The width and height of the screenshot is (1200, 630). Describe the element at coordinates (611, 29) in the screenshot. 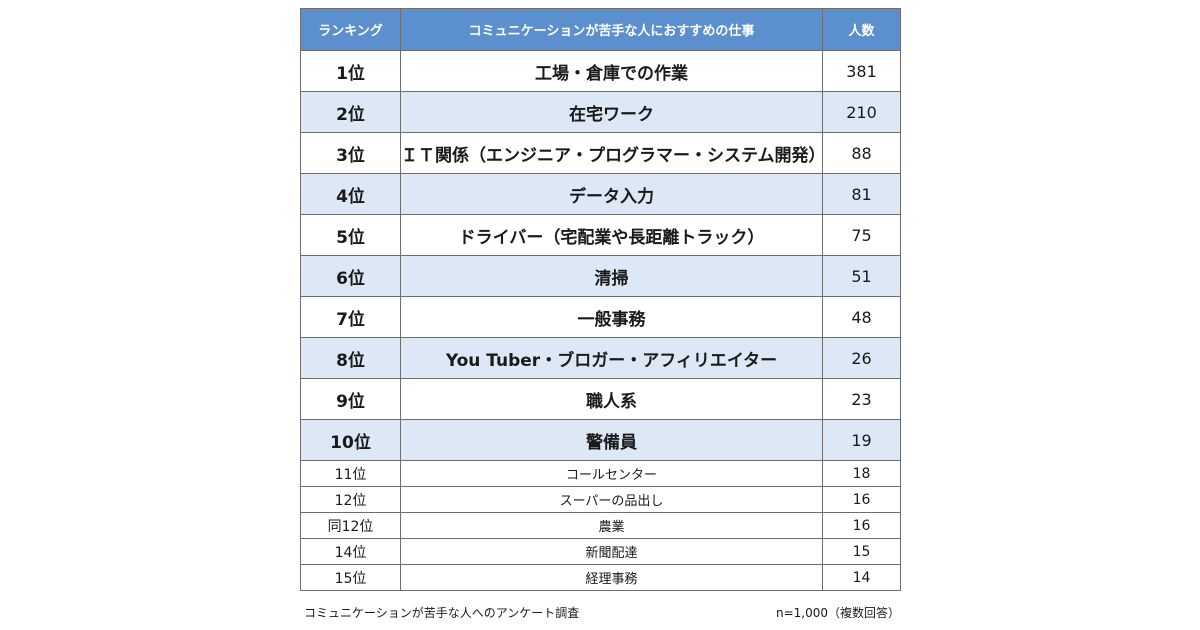

I see `header-job: コミュニケーションが苦手な人におすすめの仕事` at that location.